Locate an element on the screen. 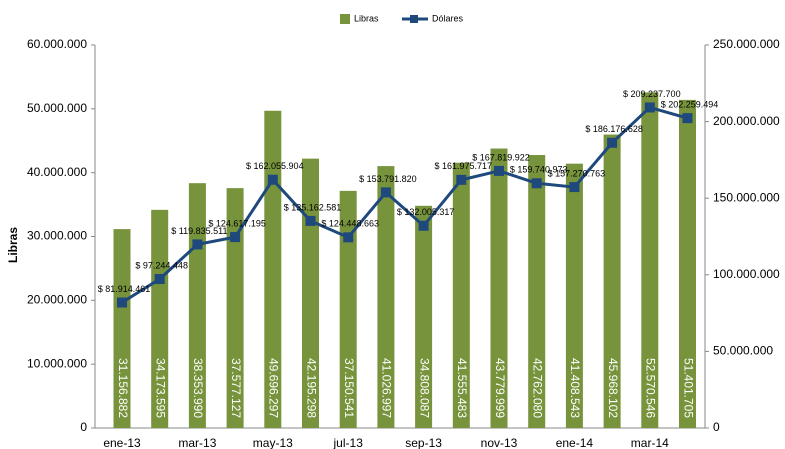 The height and width of the screenshot is (449, 785). bar-value-label: 45.968.102 is located at coordinates (613, 388).